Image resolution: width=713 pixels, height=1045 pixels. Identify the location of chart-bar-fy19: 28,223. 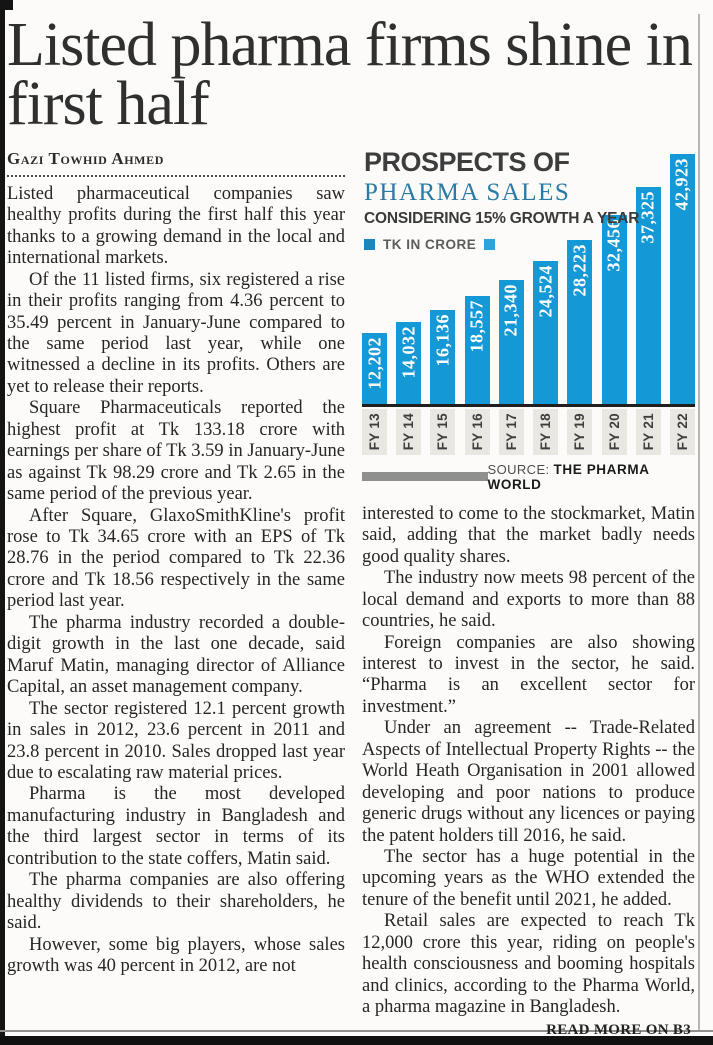
(580, 321).